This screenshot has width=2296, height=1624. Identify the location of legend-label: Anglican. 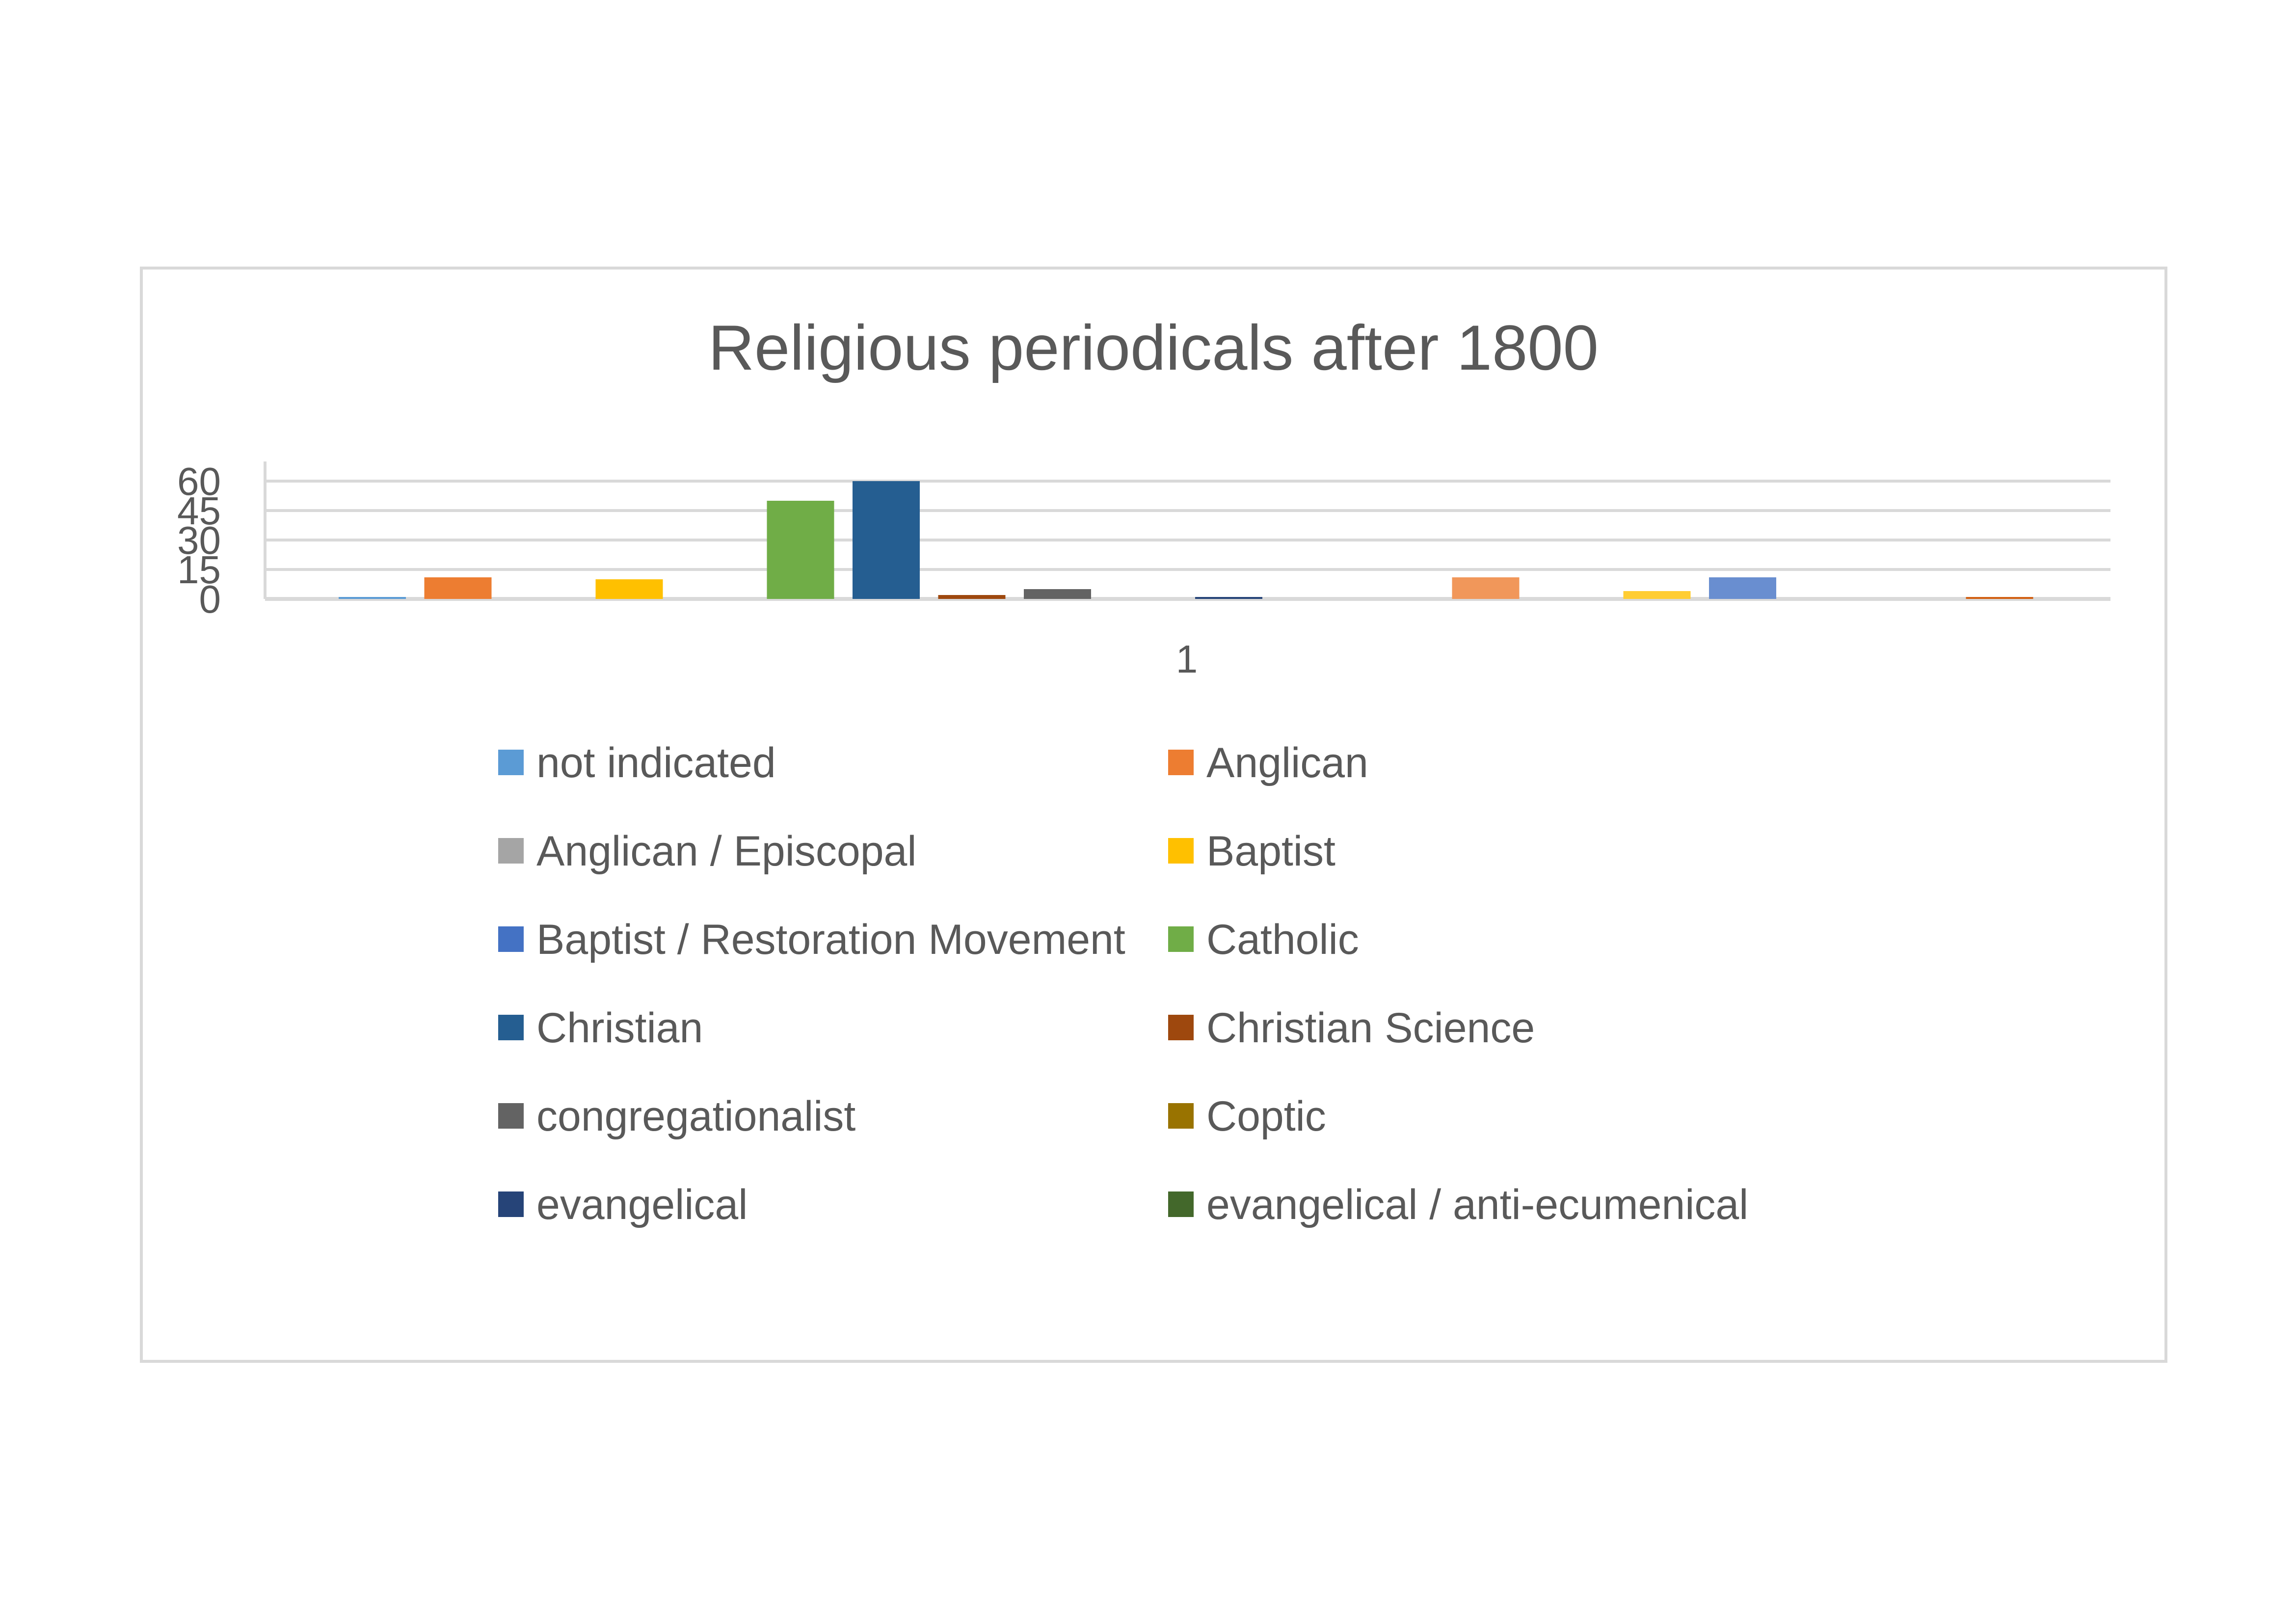
(1287, 762).